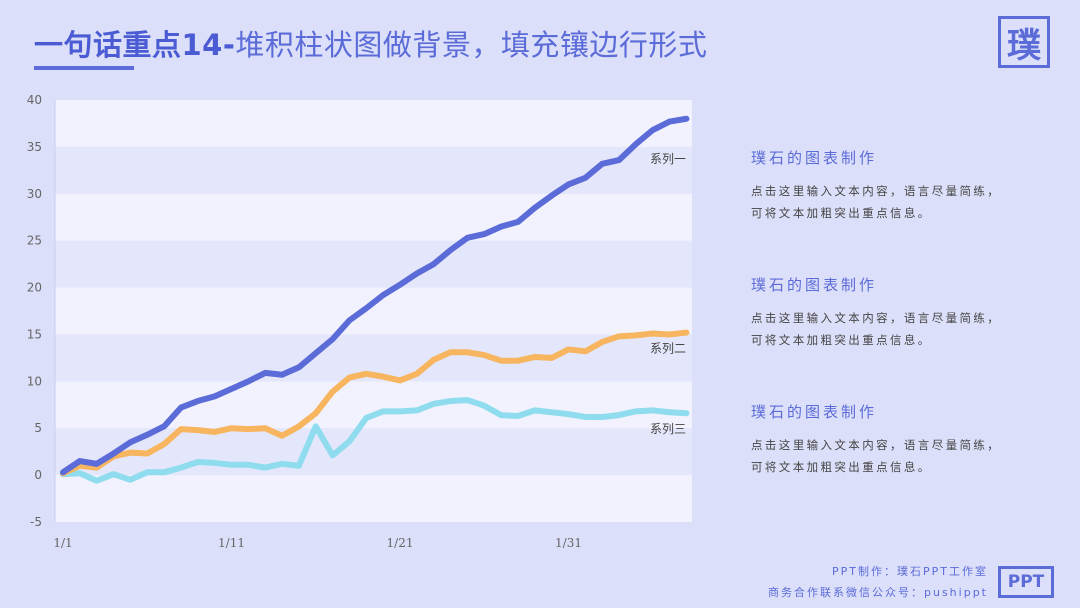  What do you see at coordinates (34, 381) in the screenshot?
I see `y-tick-label: 10` at bounding box center [34, 381].